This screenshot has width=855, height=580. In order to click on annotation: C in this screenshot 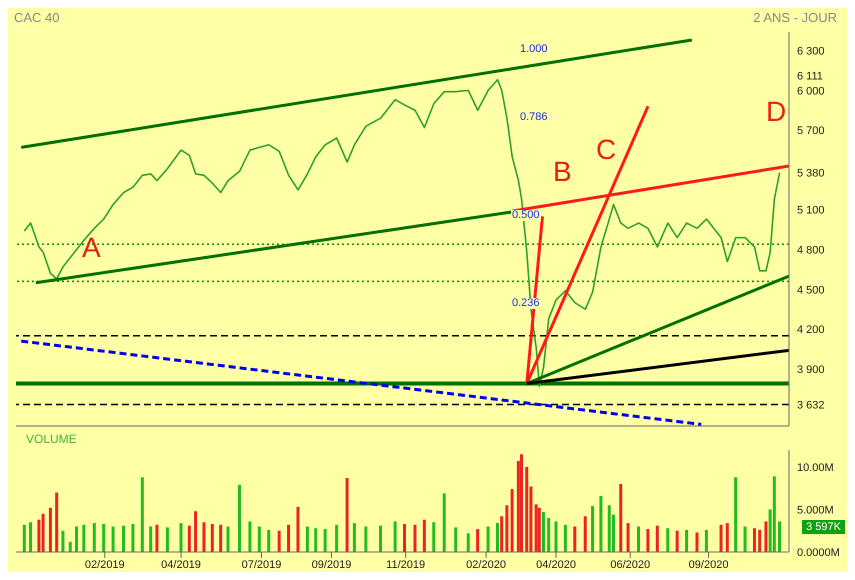, I will do `click(606, 149)`.